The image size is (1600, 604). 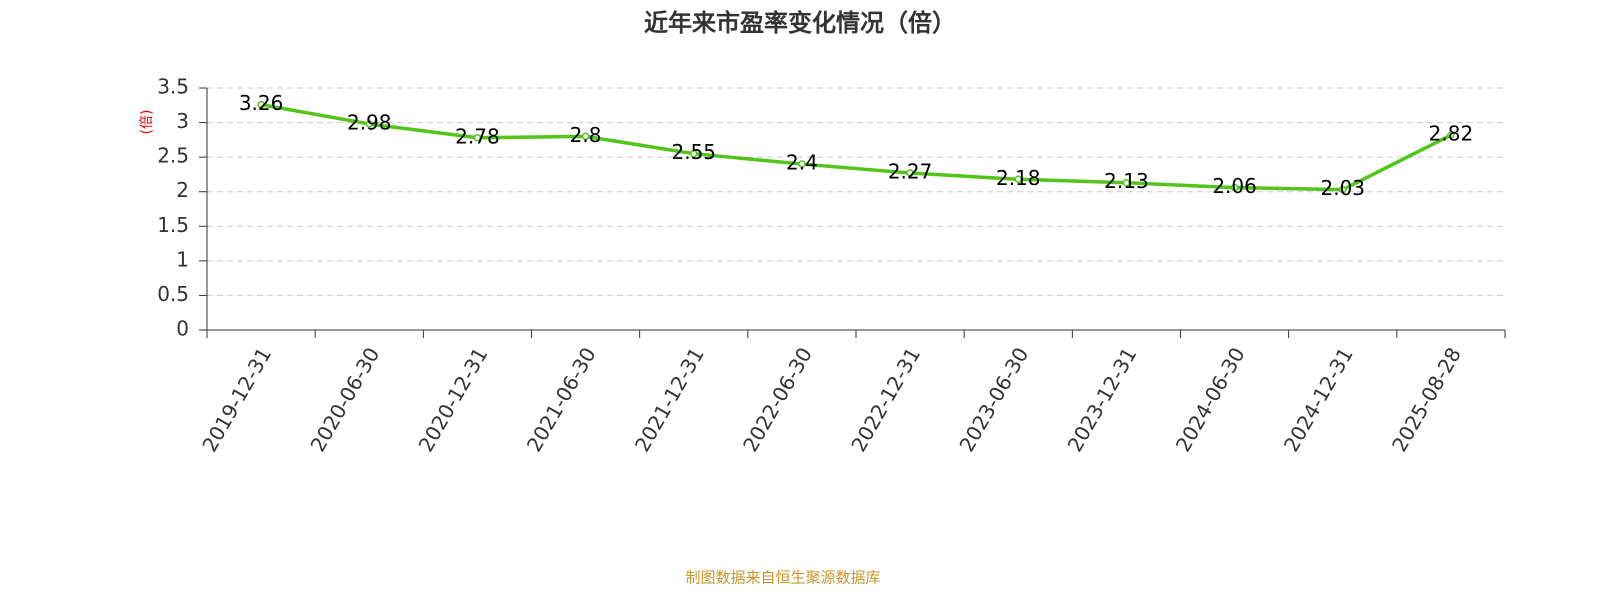 I want to click on source-note: 制图数据来自恒生聚源数据库, so click(x=782, y=578).